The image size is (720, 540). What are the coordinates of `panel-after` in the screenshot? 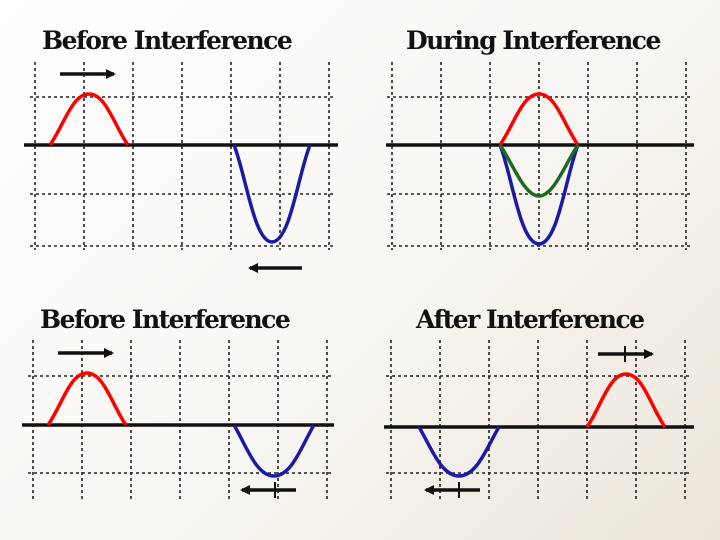 It's located at (539, 421).